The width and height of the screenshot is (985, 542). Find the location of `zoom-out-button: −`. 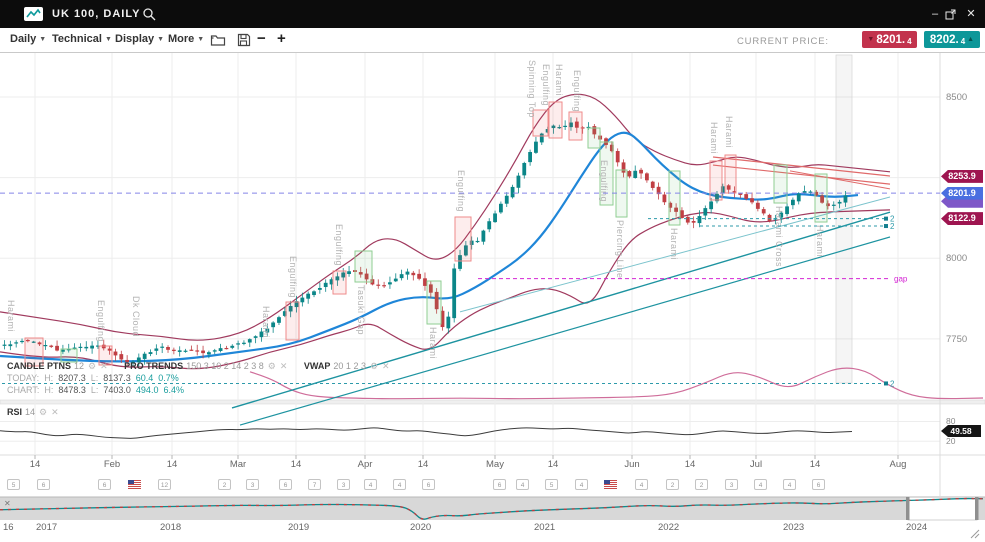

zoom-out-button: − is located at coordinates (261, 38).